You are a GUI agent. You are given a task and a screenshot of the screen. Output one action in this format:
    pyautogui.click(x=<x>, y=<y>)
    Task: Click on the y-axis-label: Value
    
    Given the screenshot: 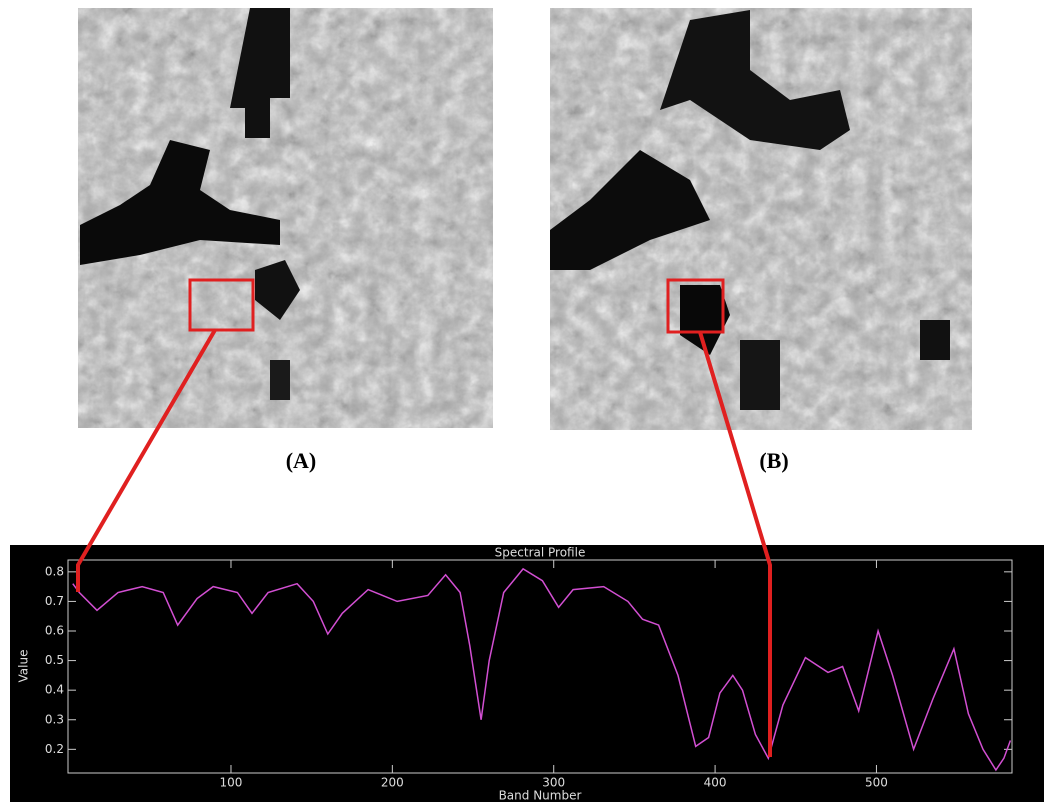 What is the action you would take?
    pyautogui.click(x=24, y=666)
    